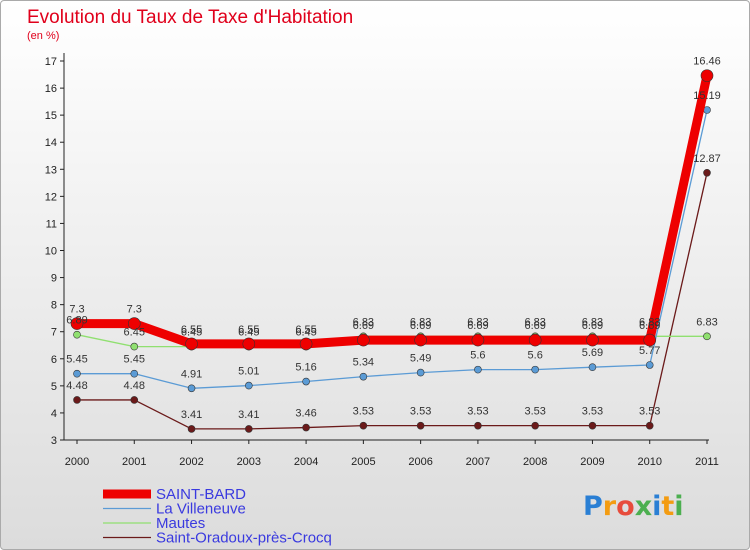 The width and height of the screenshot is (750, 550). What do you see at coordinates (134, 360) in the screenshot?
I see `data-label-la-villeneuve-2001: 5.45` at bounding box center [134, 360].